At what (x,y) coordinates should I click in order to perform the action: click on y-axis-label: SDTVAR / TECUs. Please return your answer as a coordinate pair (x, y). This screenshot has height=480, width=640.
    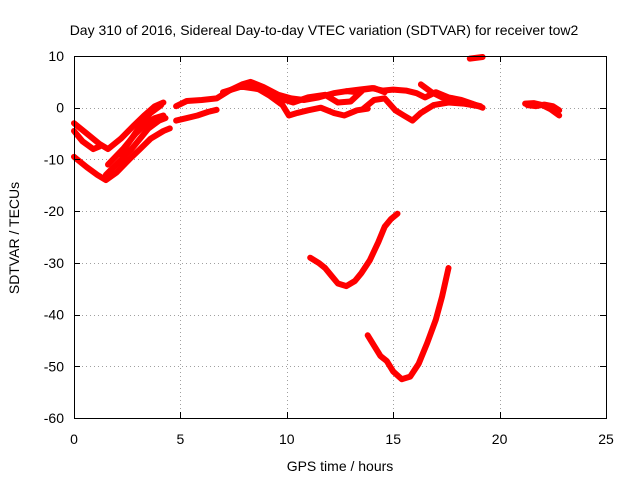
    Looking at the image, I should click on (14, 238).